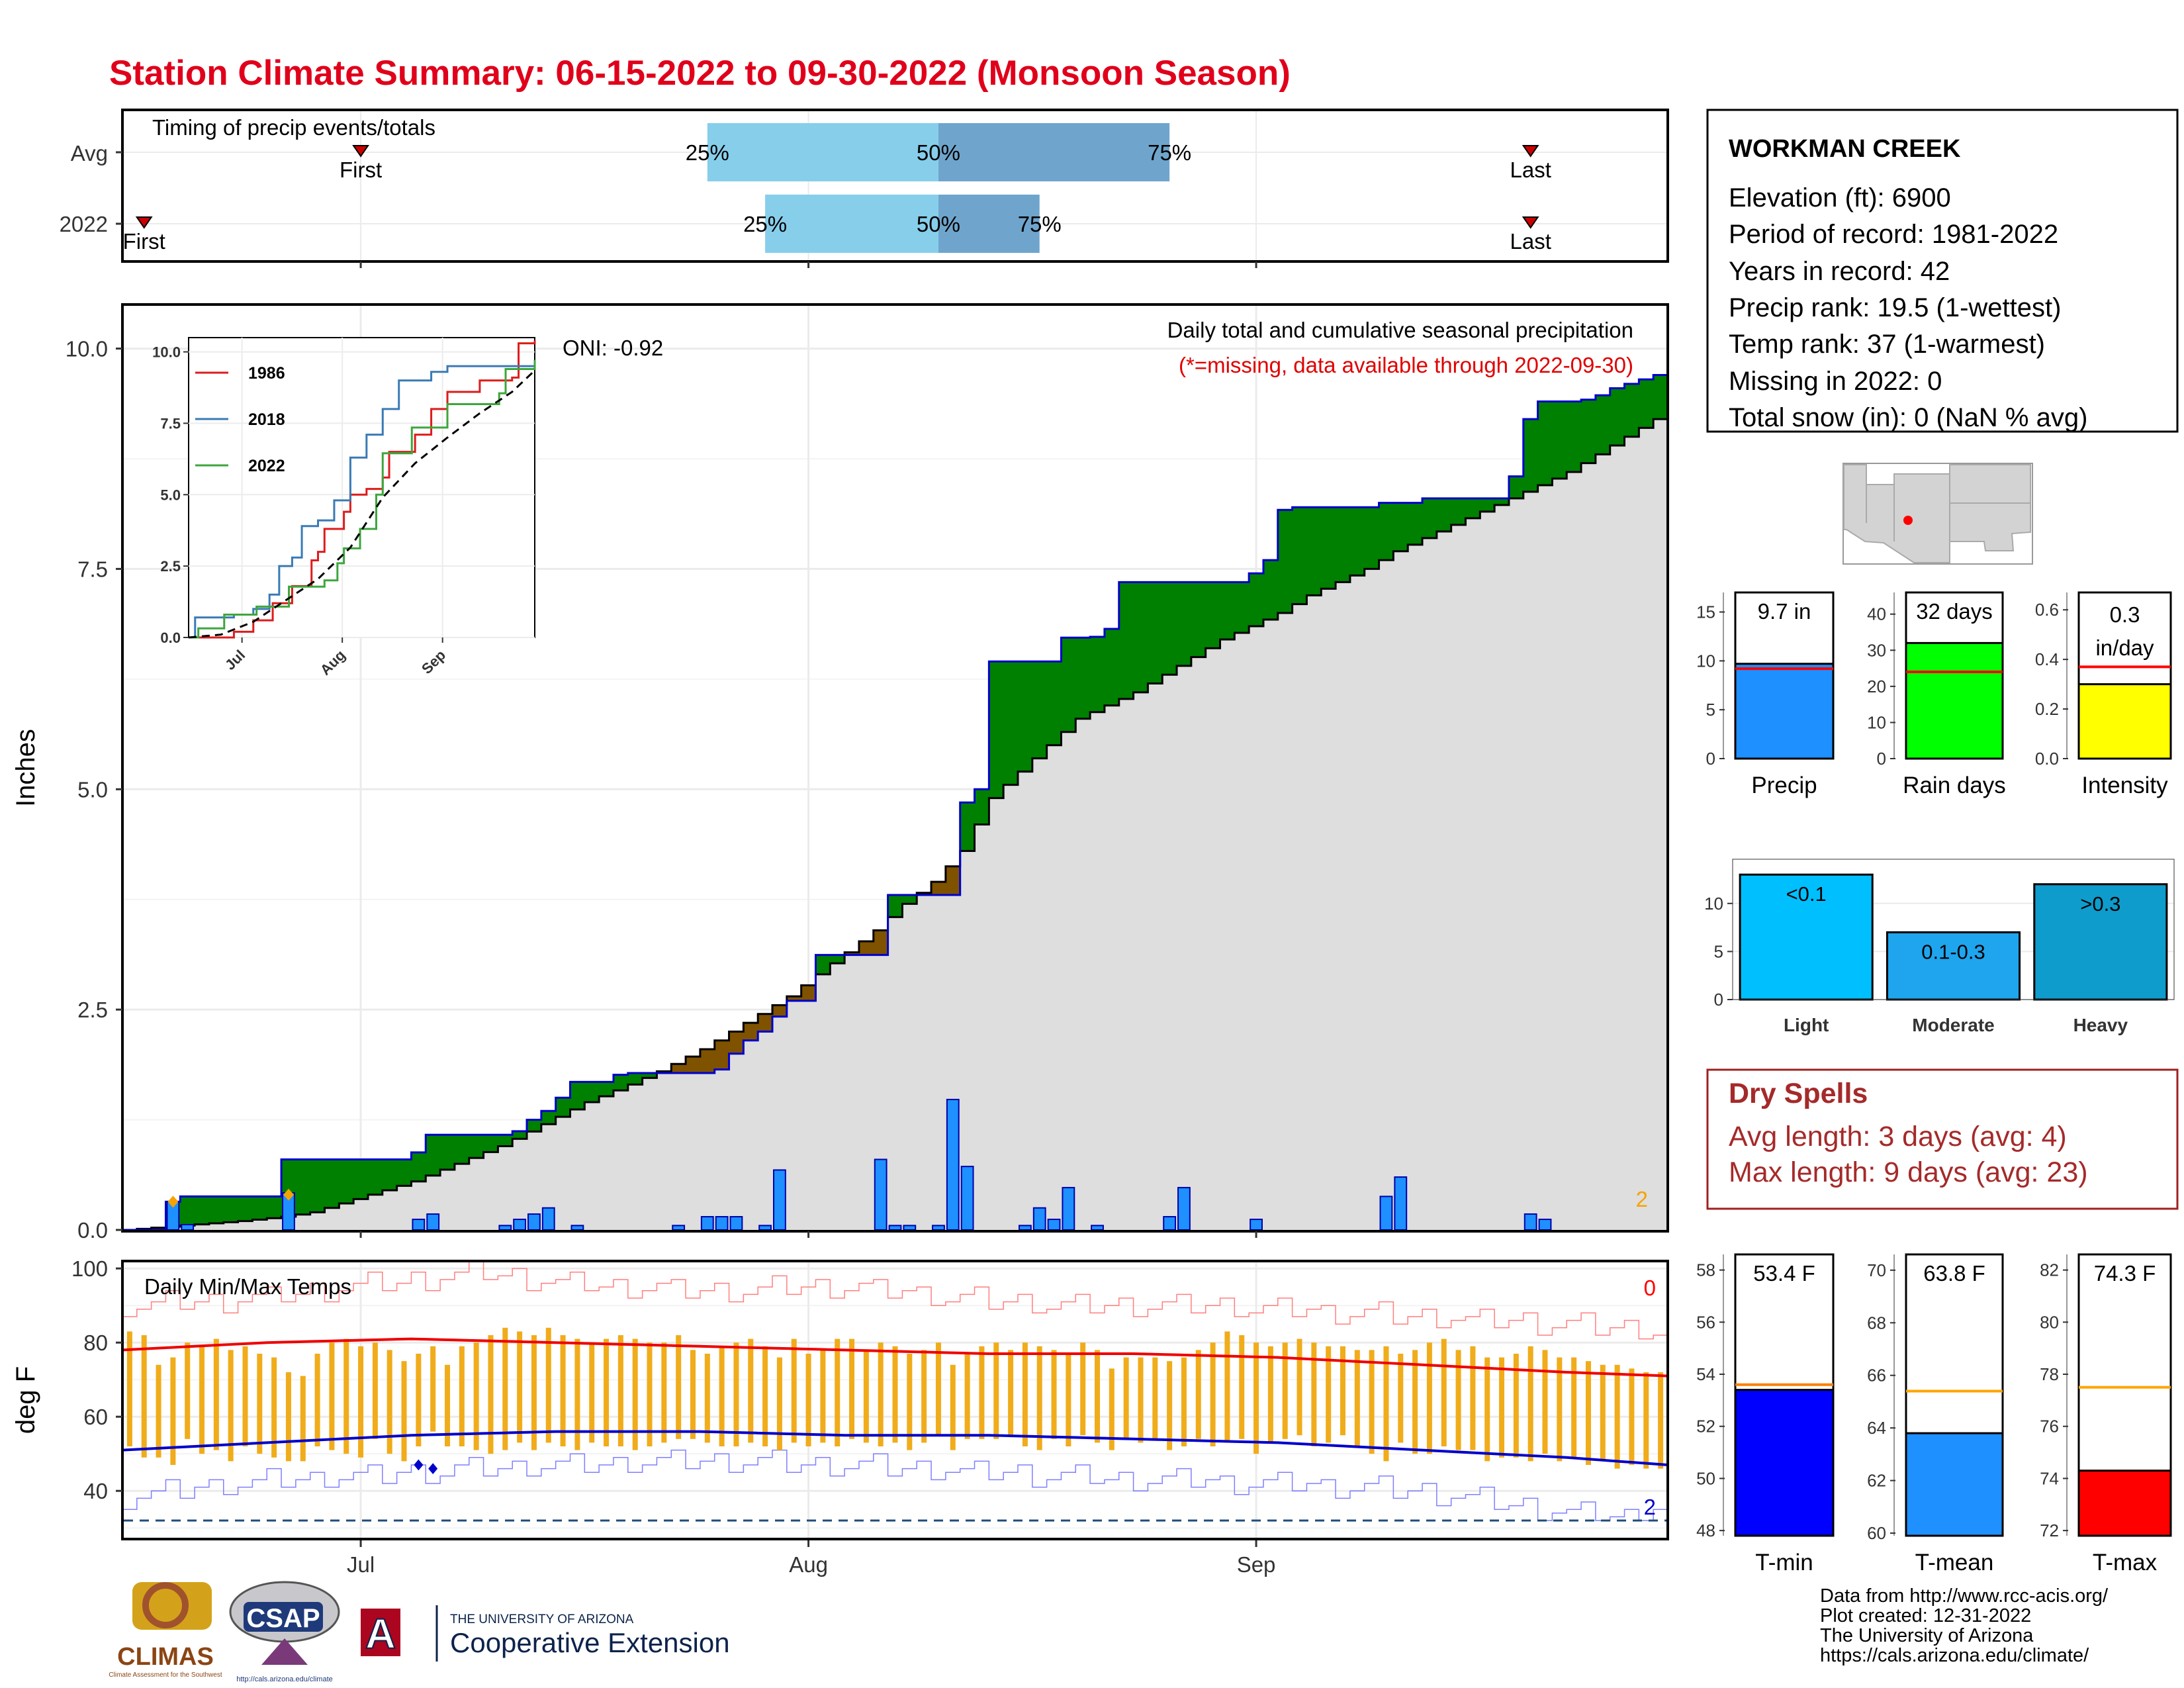  What do you see at coordinates (92, 789) in the screenshot?
I see `precip-y-tick-label: 5.0` at bounding box center [92, 789].